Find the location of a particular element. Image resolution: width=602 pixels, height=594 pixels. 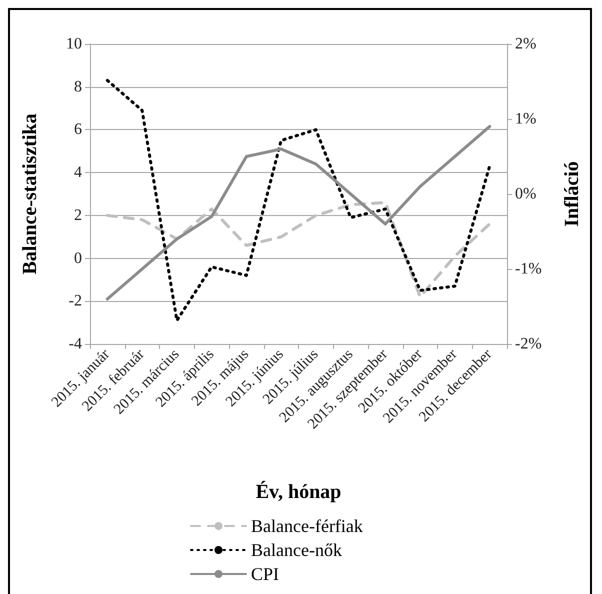

y-tick-label: 10 is located at coordinates (74, 44).